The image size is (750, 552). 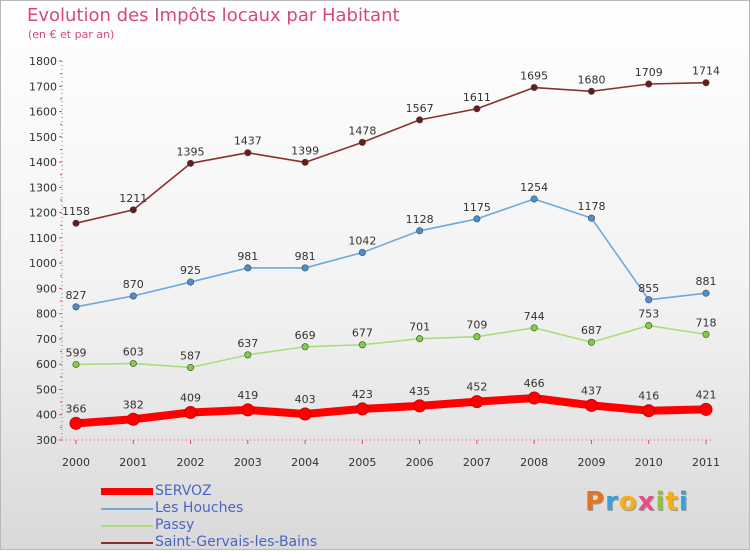 What do you see at coordinates (133, 284) in the screenshot?
I see `data-label-les-houches: 870` at bounding box center [133, 284].